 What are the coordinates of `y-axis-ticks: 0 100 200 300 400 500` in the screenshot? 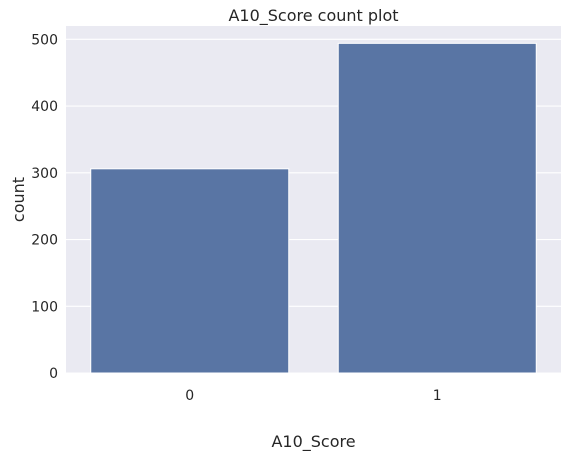 It's located at (44, 207).